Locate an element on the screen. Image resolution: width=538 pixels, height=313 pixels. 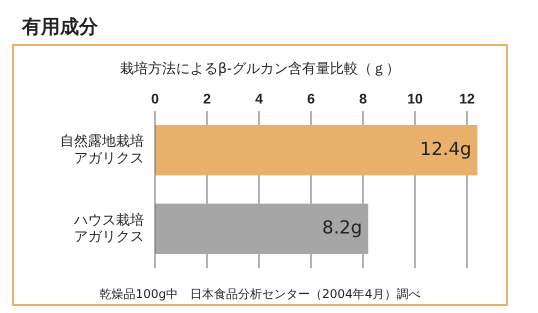
y-tick-label: ハウス栽培アガリクス is located at coordinates (108, 227).